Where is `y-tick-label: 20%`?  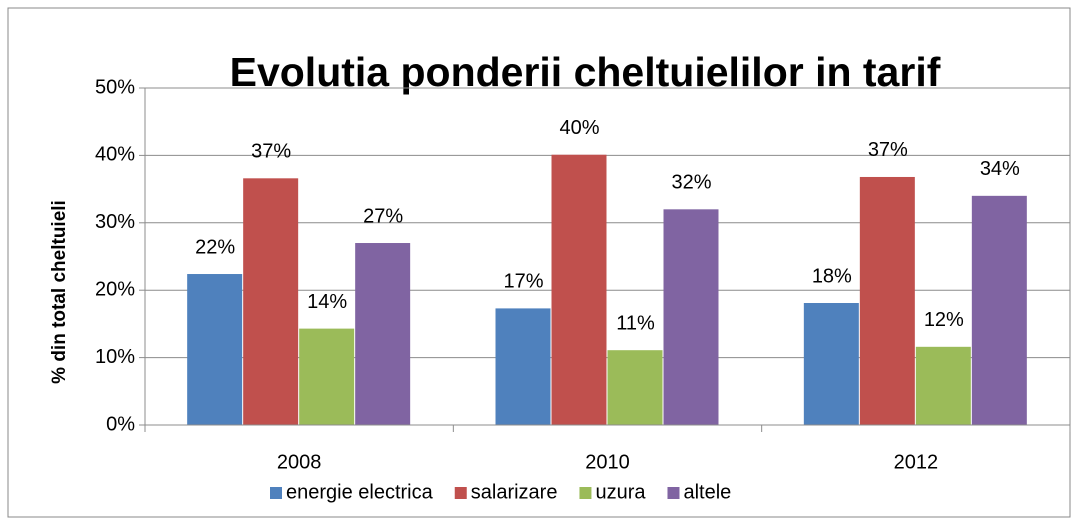 y-tick-label: 20% is located at coordinates (115, 289).